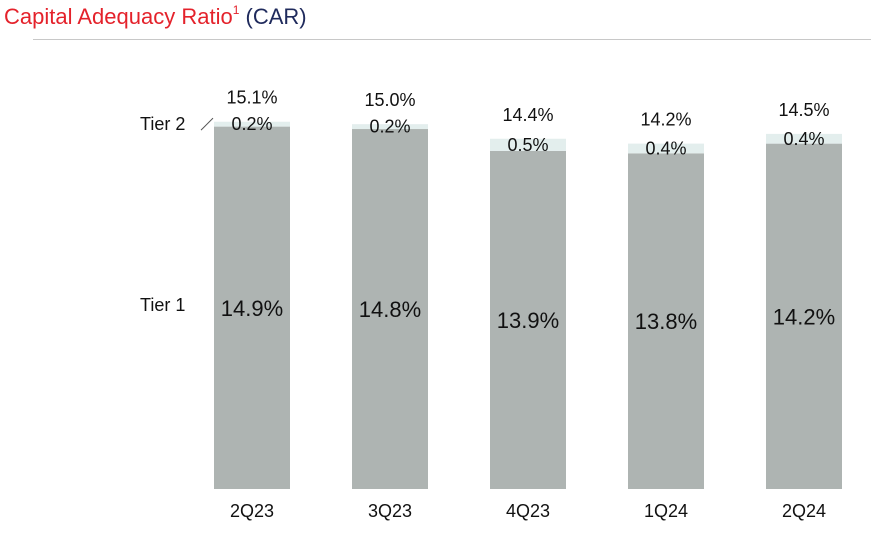 The height and width of the screenshot is (533, 875). I want to click on tier1-value-label: 14.2%, so click(804, 316).